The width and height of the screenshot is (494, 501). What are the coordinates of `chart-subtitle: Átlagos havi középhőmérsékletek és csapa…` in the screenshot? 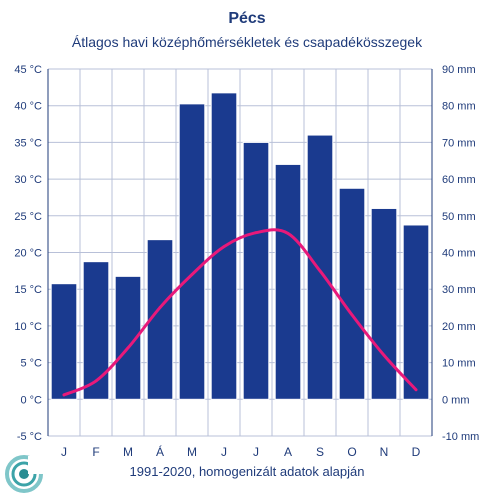 It's located at (247, 42).